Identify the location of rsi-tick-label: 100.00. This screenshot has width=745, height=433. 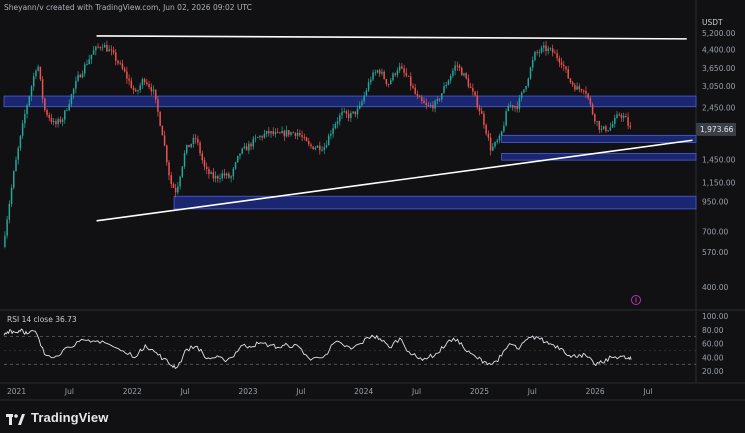
(715, 316).